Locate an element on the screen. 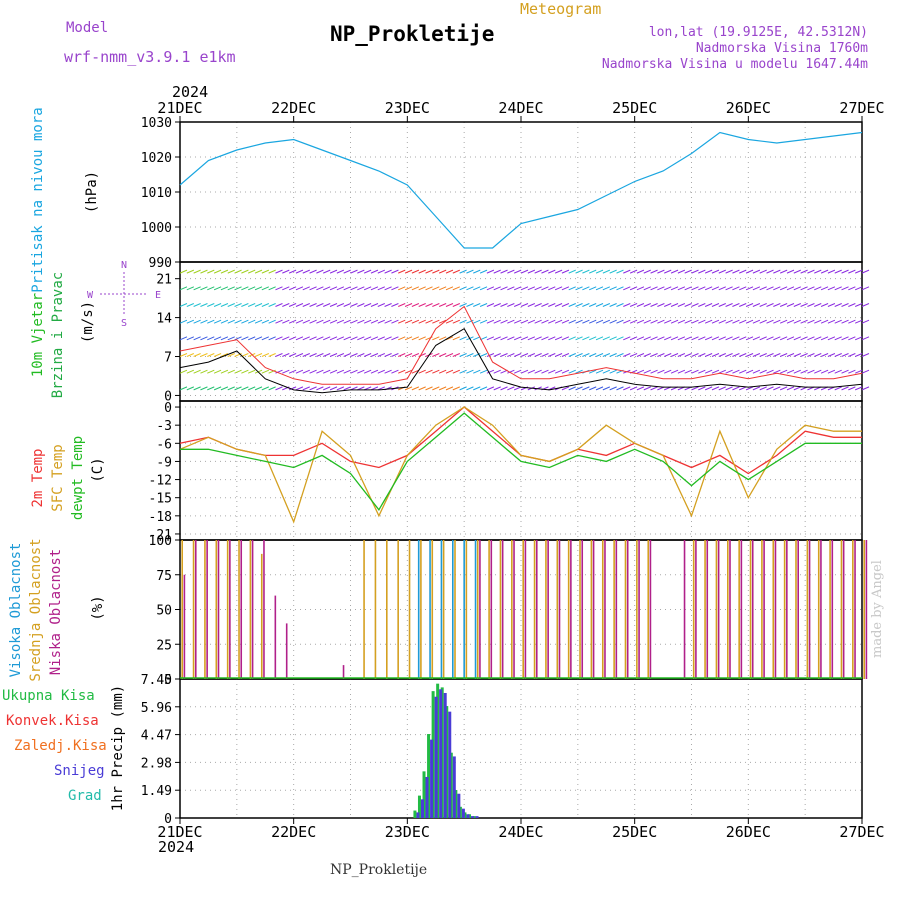  xtick-label-top: 24DEC is located at coordinates (520, 108).